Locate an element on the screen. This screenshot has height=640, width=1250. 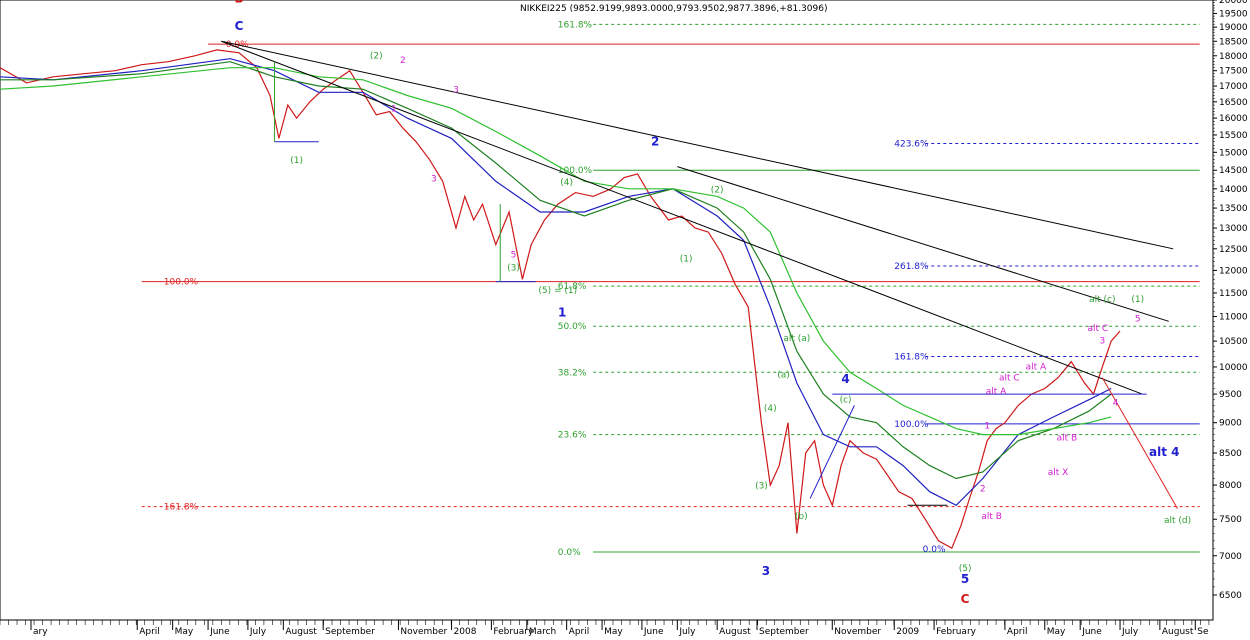
x-tick-label: May is located at coordinates (613, 631).